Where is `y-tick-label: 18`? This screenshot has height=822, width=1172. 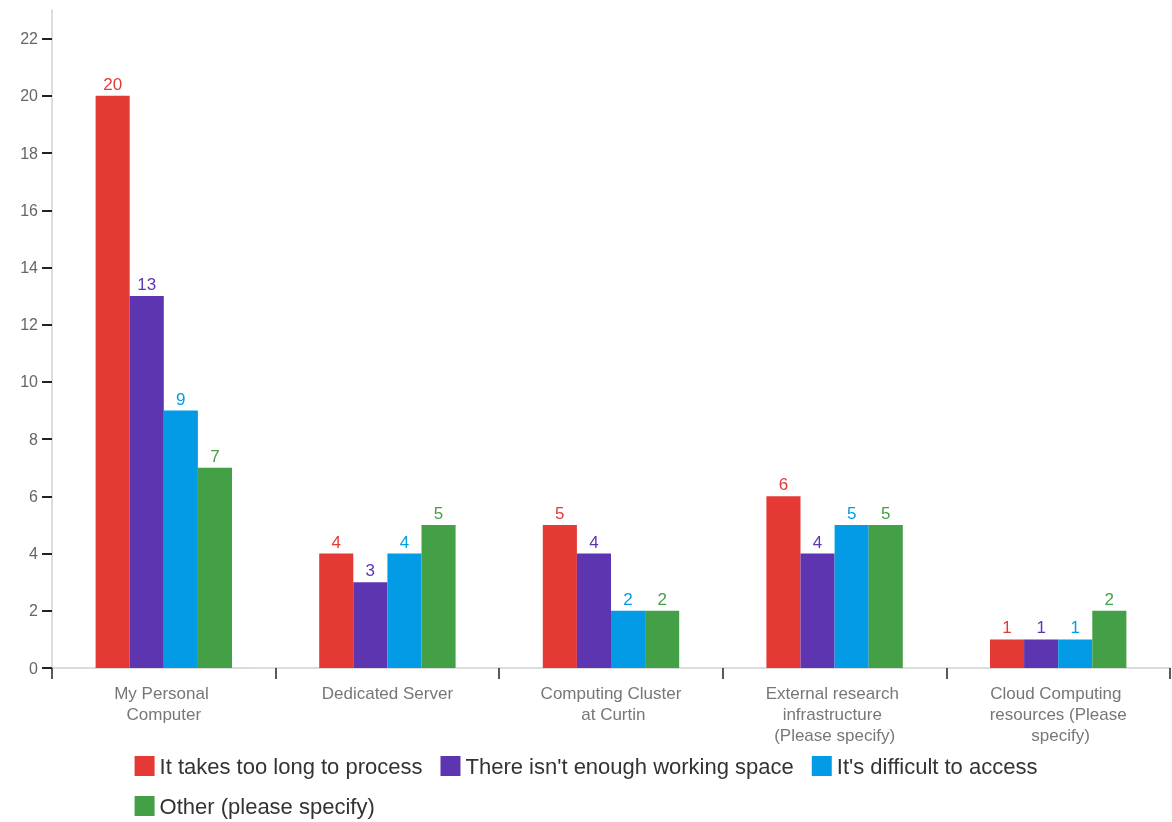 y-tick-label: 18 is located at coordinates (29, 153).